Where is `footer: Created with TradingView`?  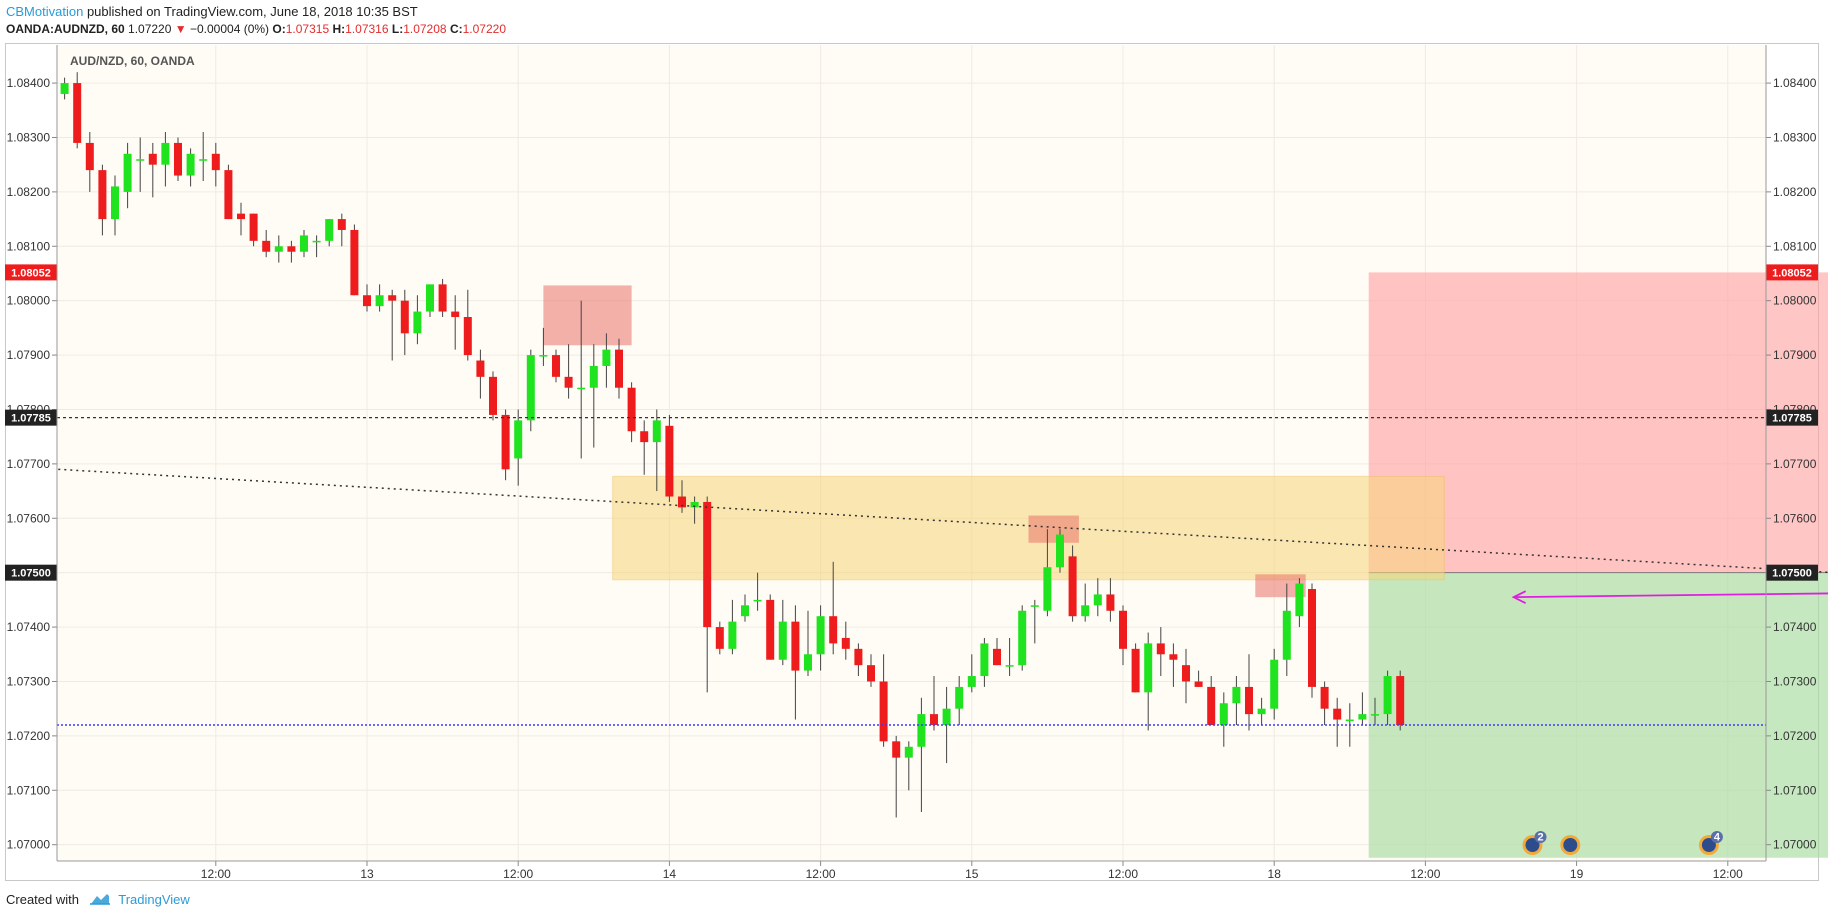 footer: Created with TradingView is located at coordinates (98, 900).